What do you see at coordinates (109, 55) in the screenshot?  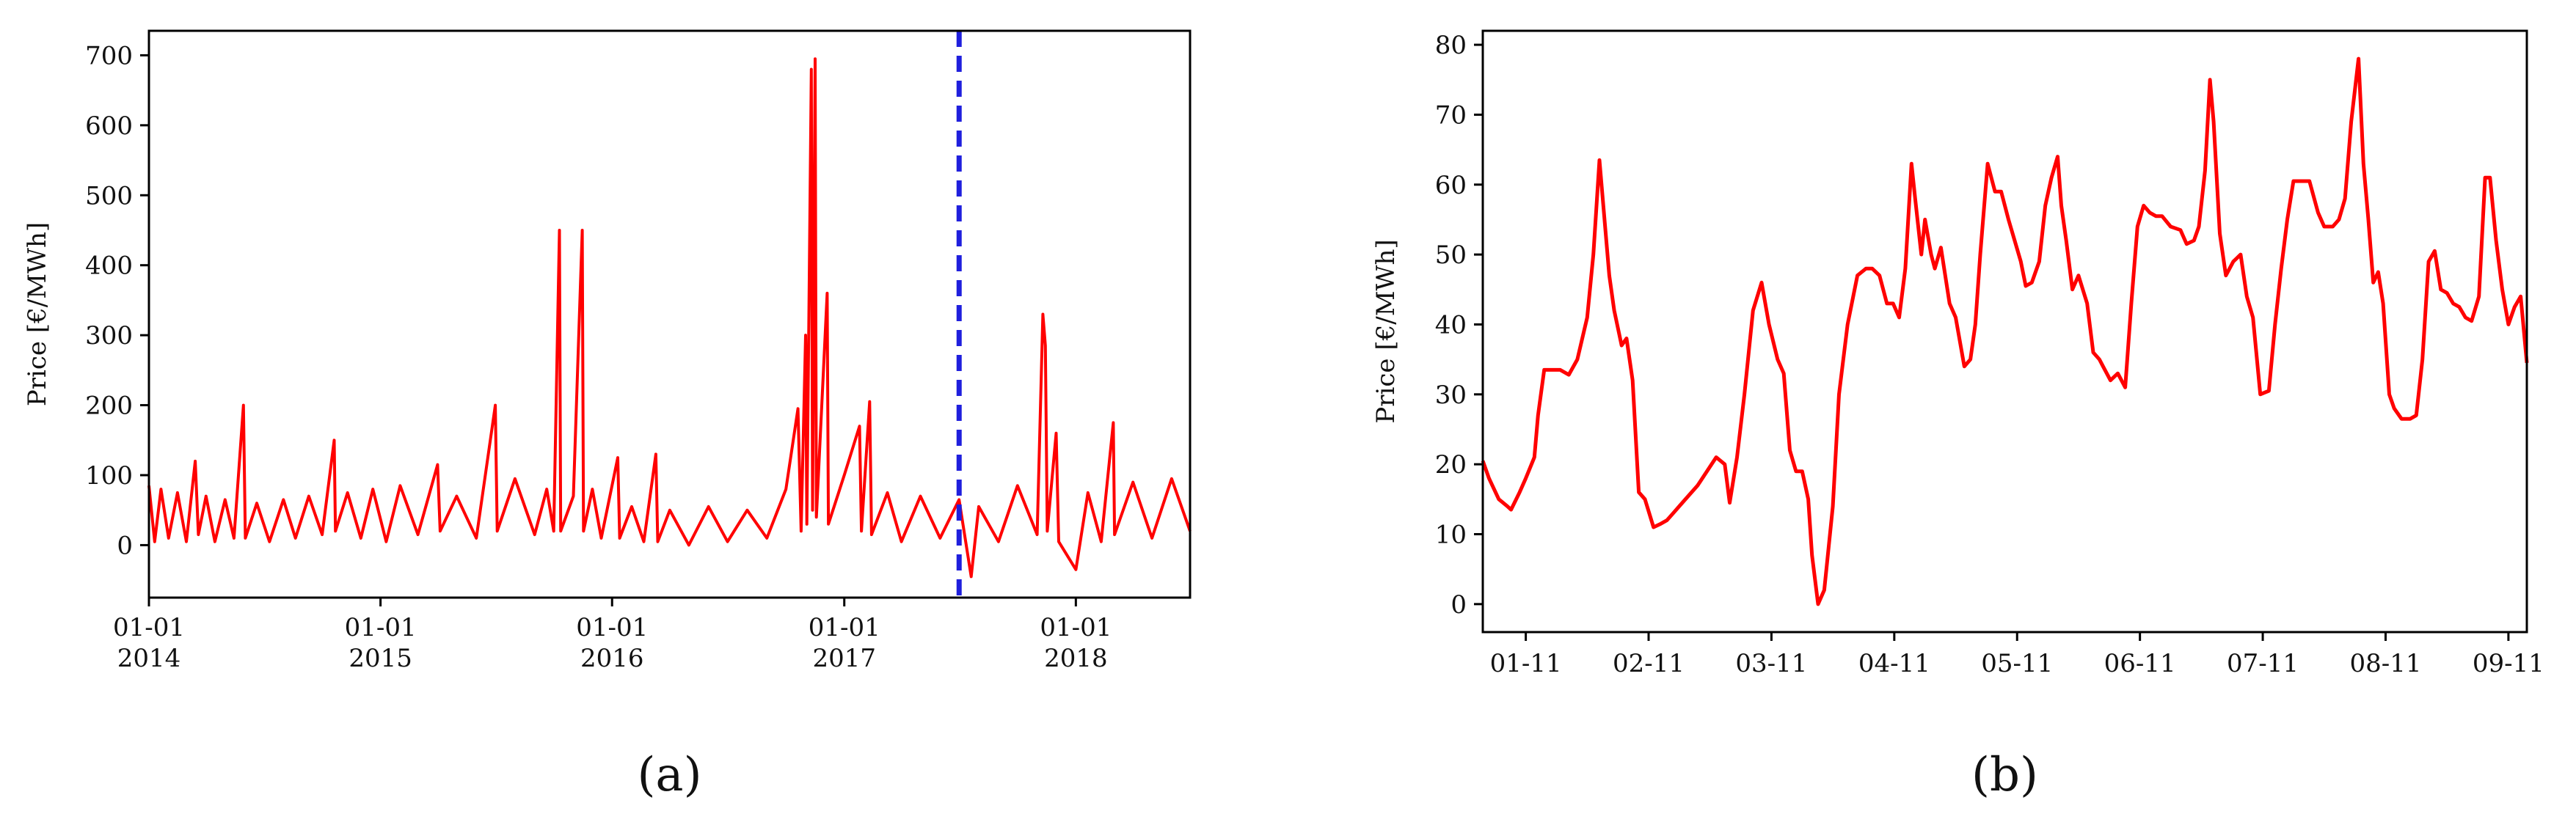 I see `y-tick-label-a: 700` at bounding box center [109, 55].